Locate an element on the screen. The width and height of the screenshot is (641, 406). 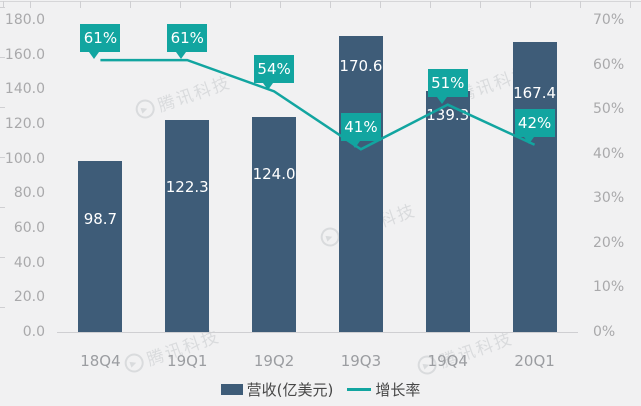
watermark-tencent-tech: ▶腾讯科技 is located at coordinates (183, 96).